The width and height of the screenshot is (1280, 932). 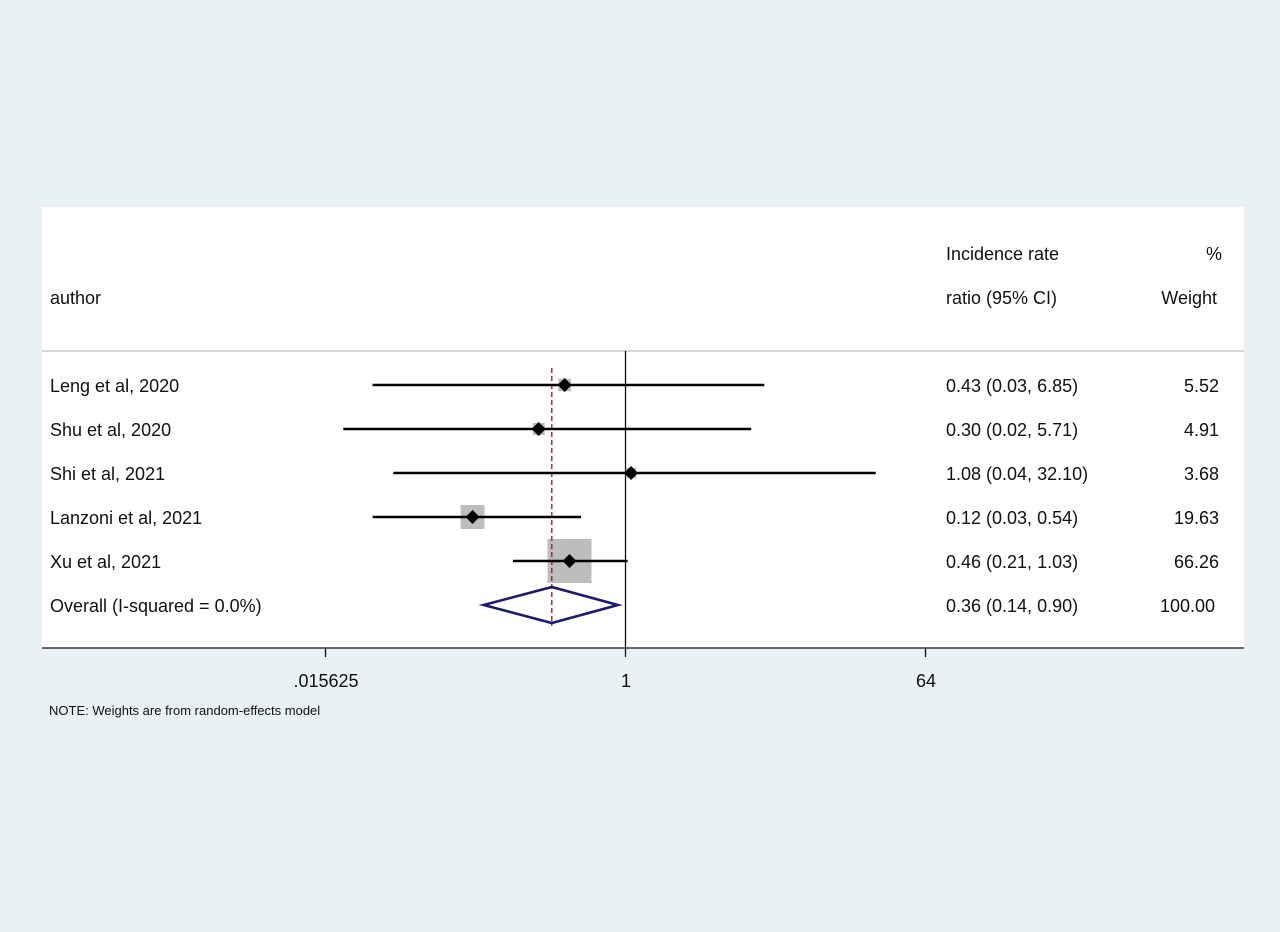 What do you see at coordinates (326, 681) in the screenshot?
I see `x-tick-label: .015625` at bounding box center [326, 681].